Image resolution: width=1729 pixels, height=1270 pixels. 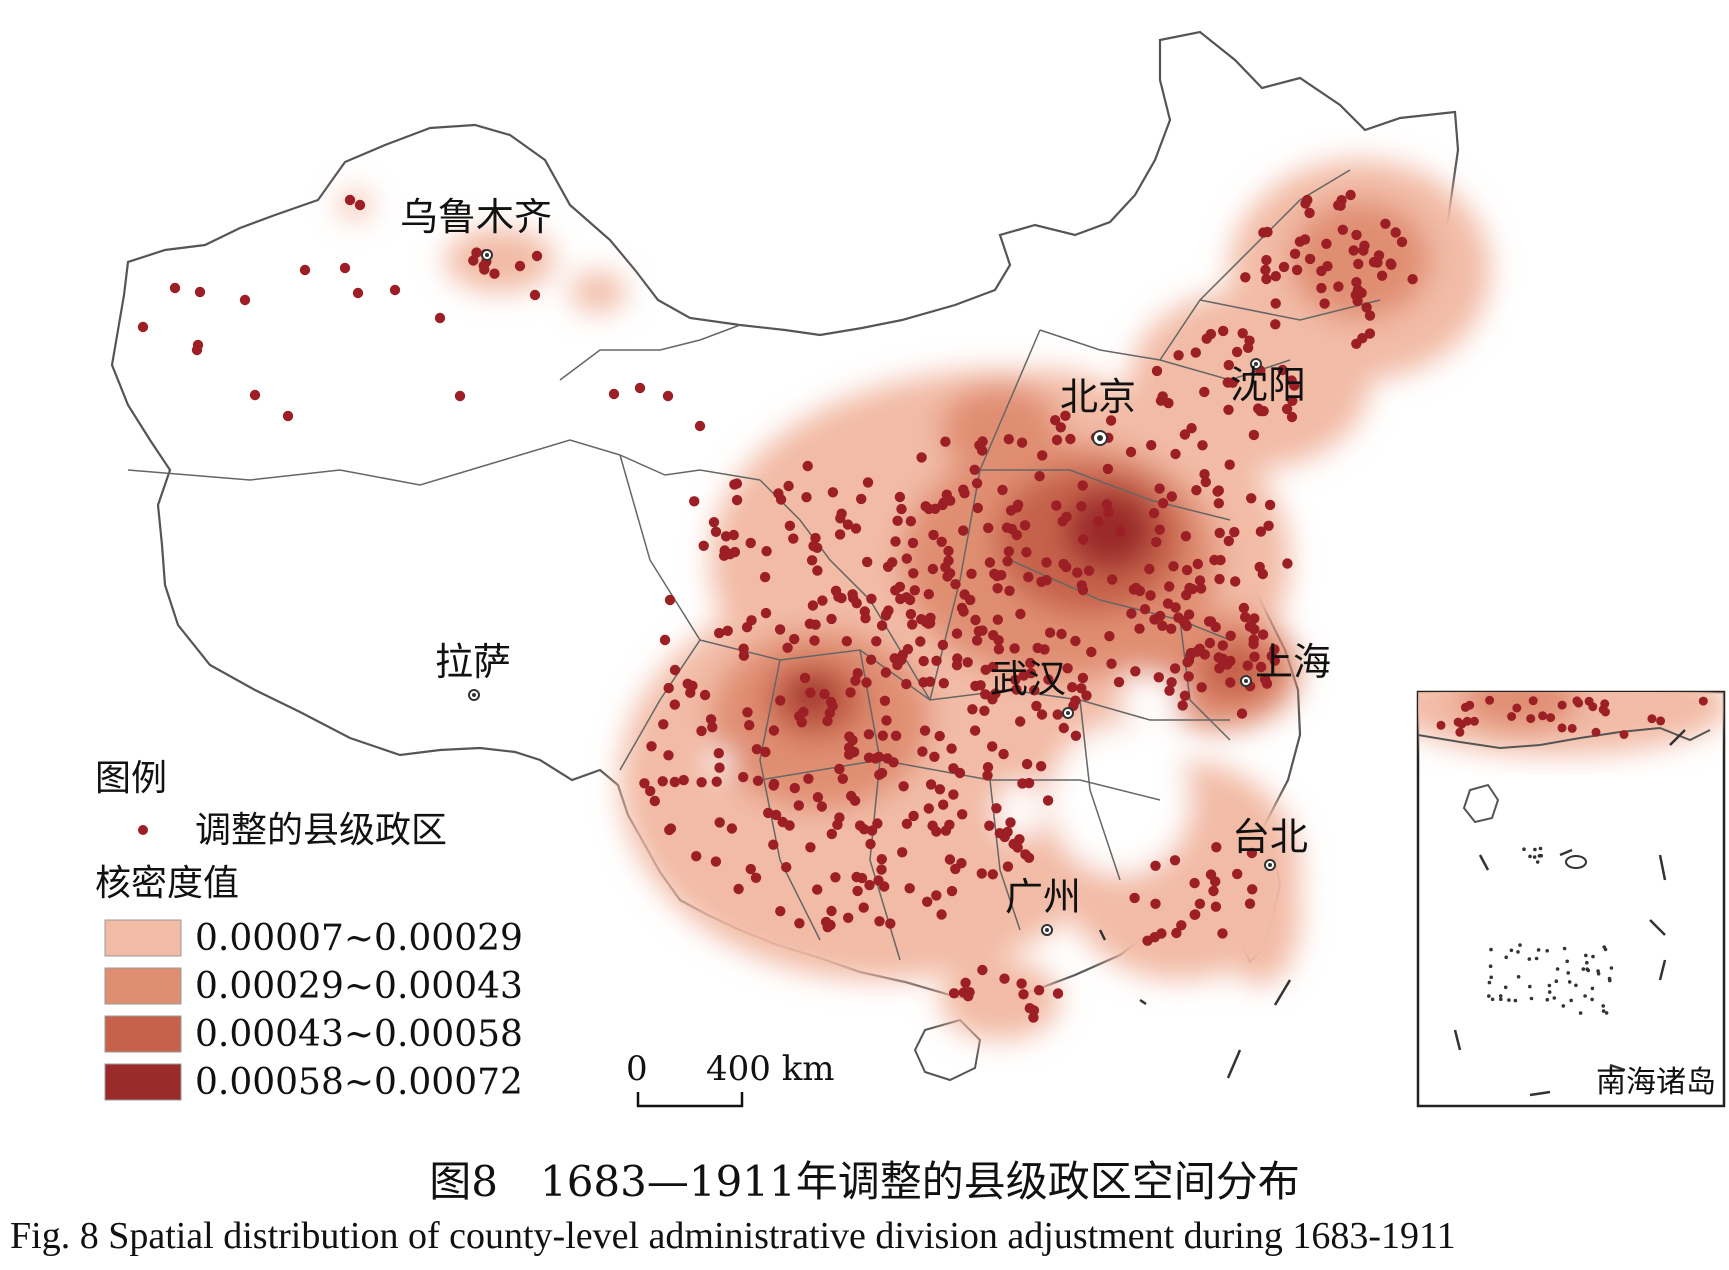 I want to click on legend-range-3: 0.00043~0.00058, so click(x=359, y=1034).